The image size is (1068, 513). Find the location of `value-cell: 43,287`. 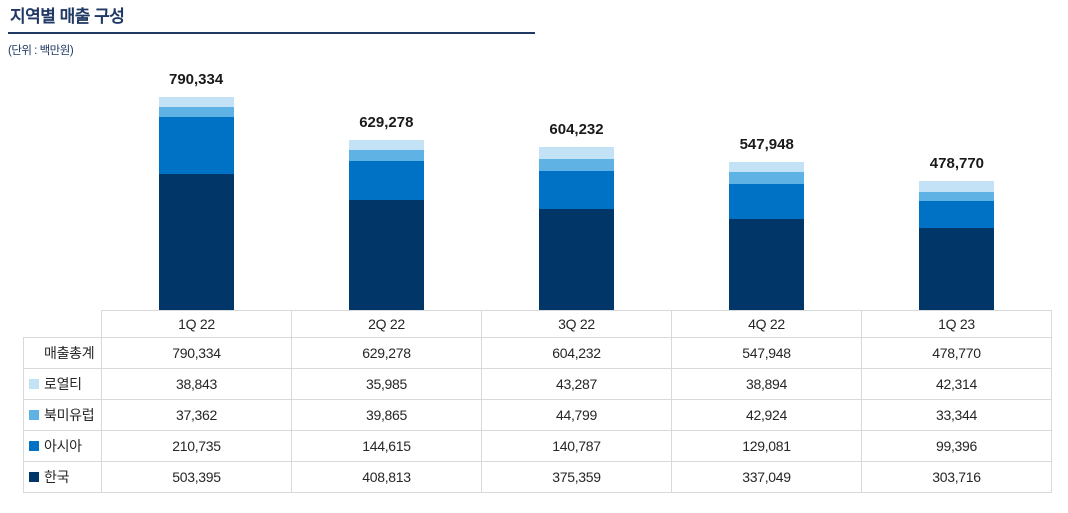

value-cell: 43,287 is located at coordinates (576, 384).